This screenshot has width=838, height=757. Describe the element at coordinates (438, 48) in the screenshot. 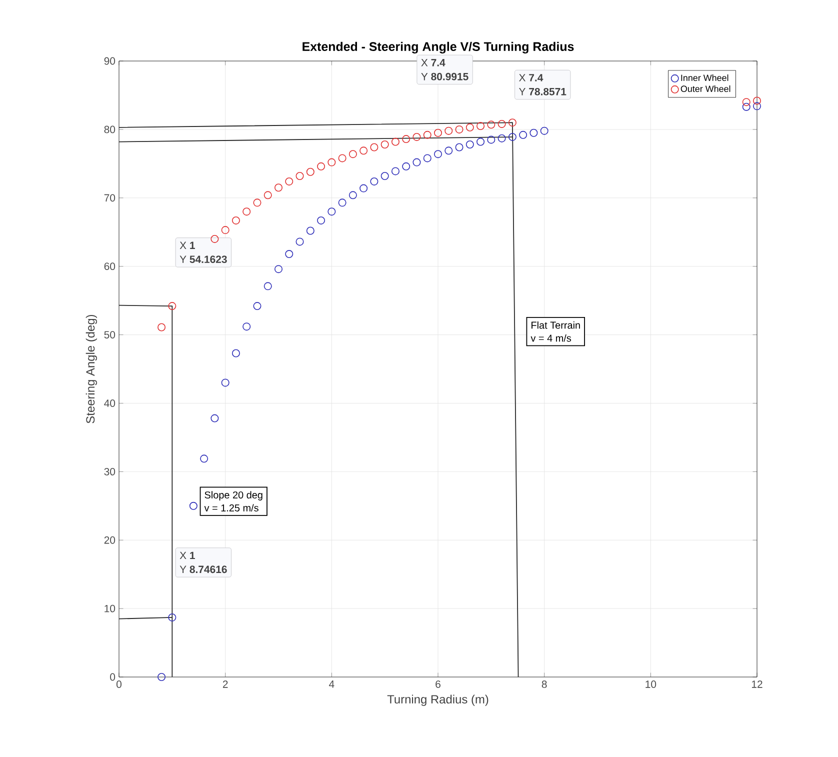

I see `chart-title: Extended - Steering Angle V/S Turning Radius` at that location.